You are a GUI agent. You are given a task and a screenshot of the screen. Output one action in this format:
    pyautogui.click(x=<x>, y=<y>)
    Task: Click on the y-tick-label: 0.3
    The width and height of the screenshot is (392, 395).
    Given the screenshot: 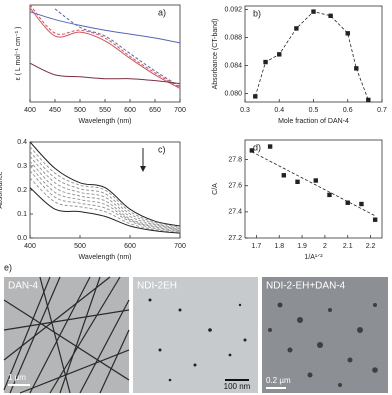 What is the action you would take?
    pyautogui.click(x=22, y=166)
    